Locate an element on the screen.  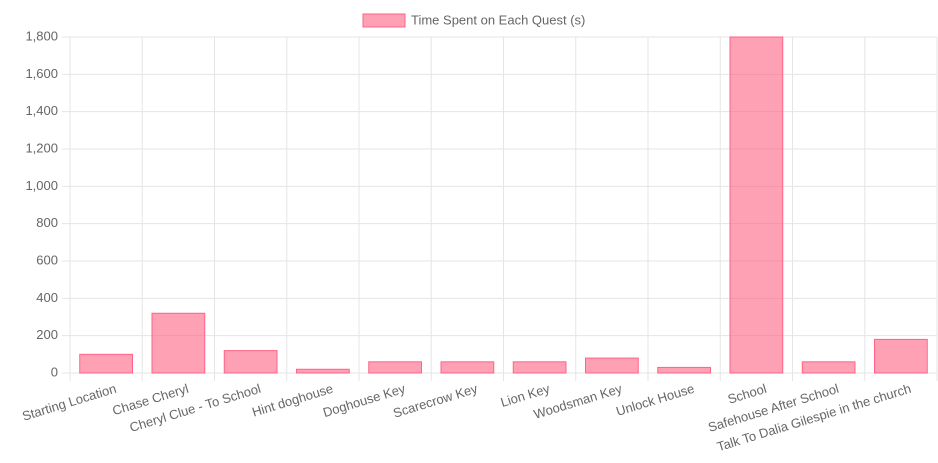
y-tick-label: 600 is located at coordinates (47, 259).